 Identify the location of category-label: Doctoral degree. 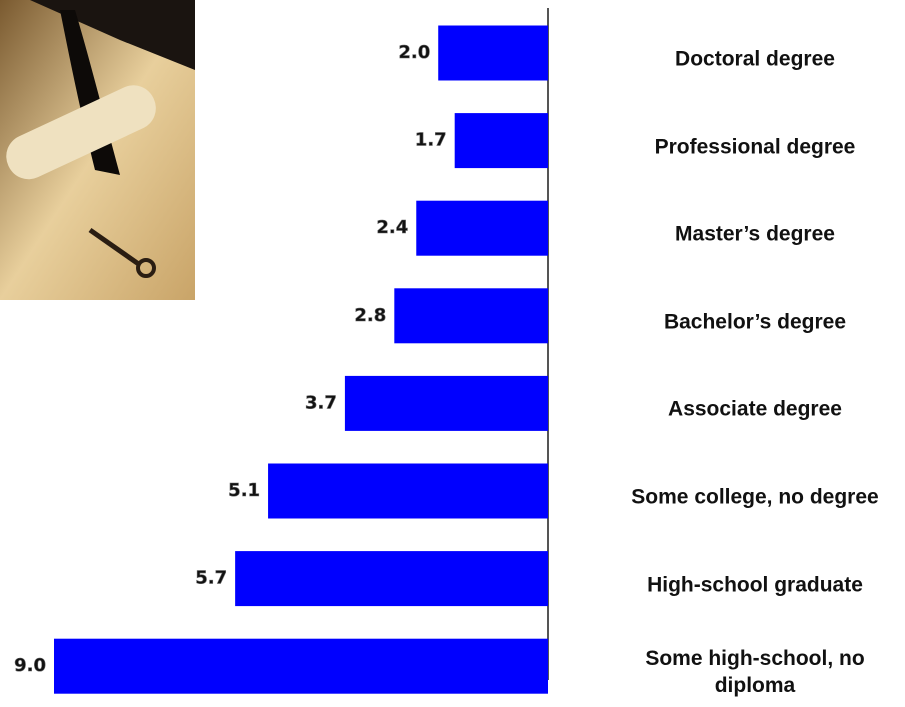
(755, 59).